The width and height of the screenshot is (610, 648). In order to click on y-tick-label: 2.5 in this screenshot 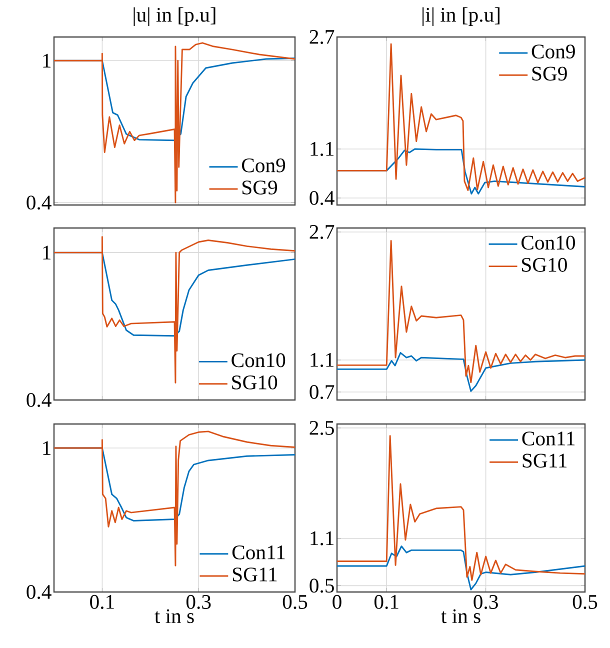, I will do `click(322, 427)`.